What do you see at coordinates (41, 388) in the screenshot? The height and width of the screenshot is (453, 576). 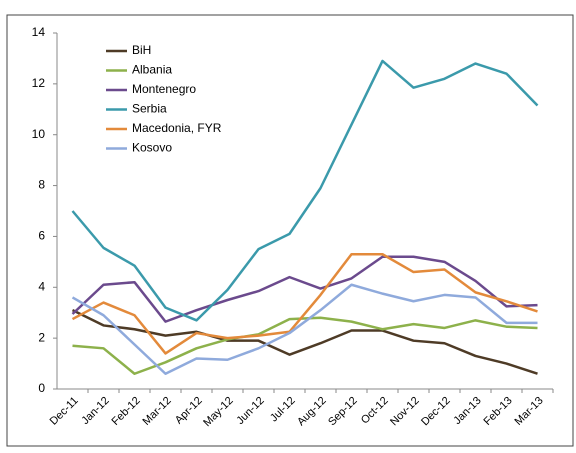 I see `y-tick-label: 0` at bounding box center [41, 388].